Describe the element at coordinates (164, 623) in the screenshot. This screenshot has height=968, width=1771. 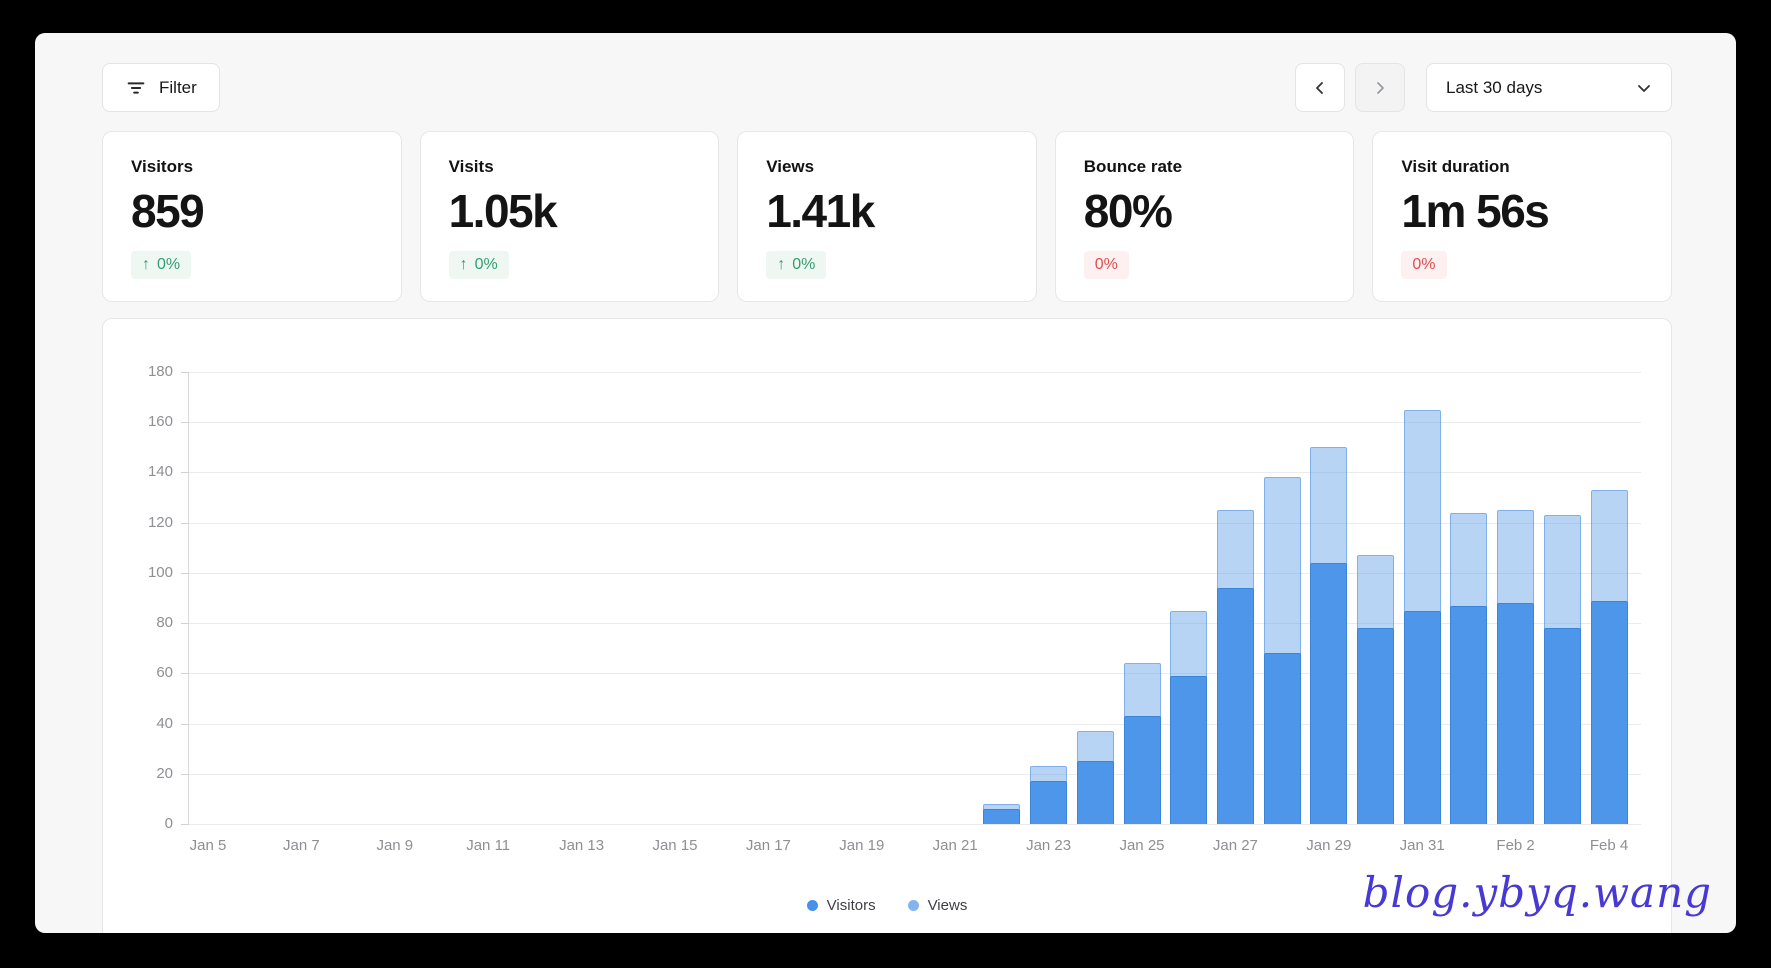
I see `y-axis-label: 80` at that location.